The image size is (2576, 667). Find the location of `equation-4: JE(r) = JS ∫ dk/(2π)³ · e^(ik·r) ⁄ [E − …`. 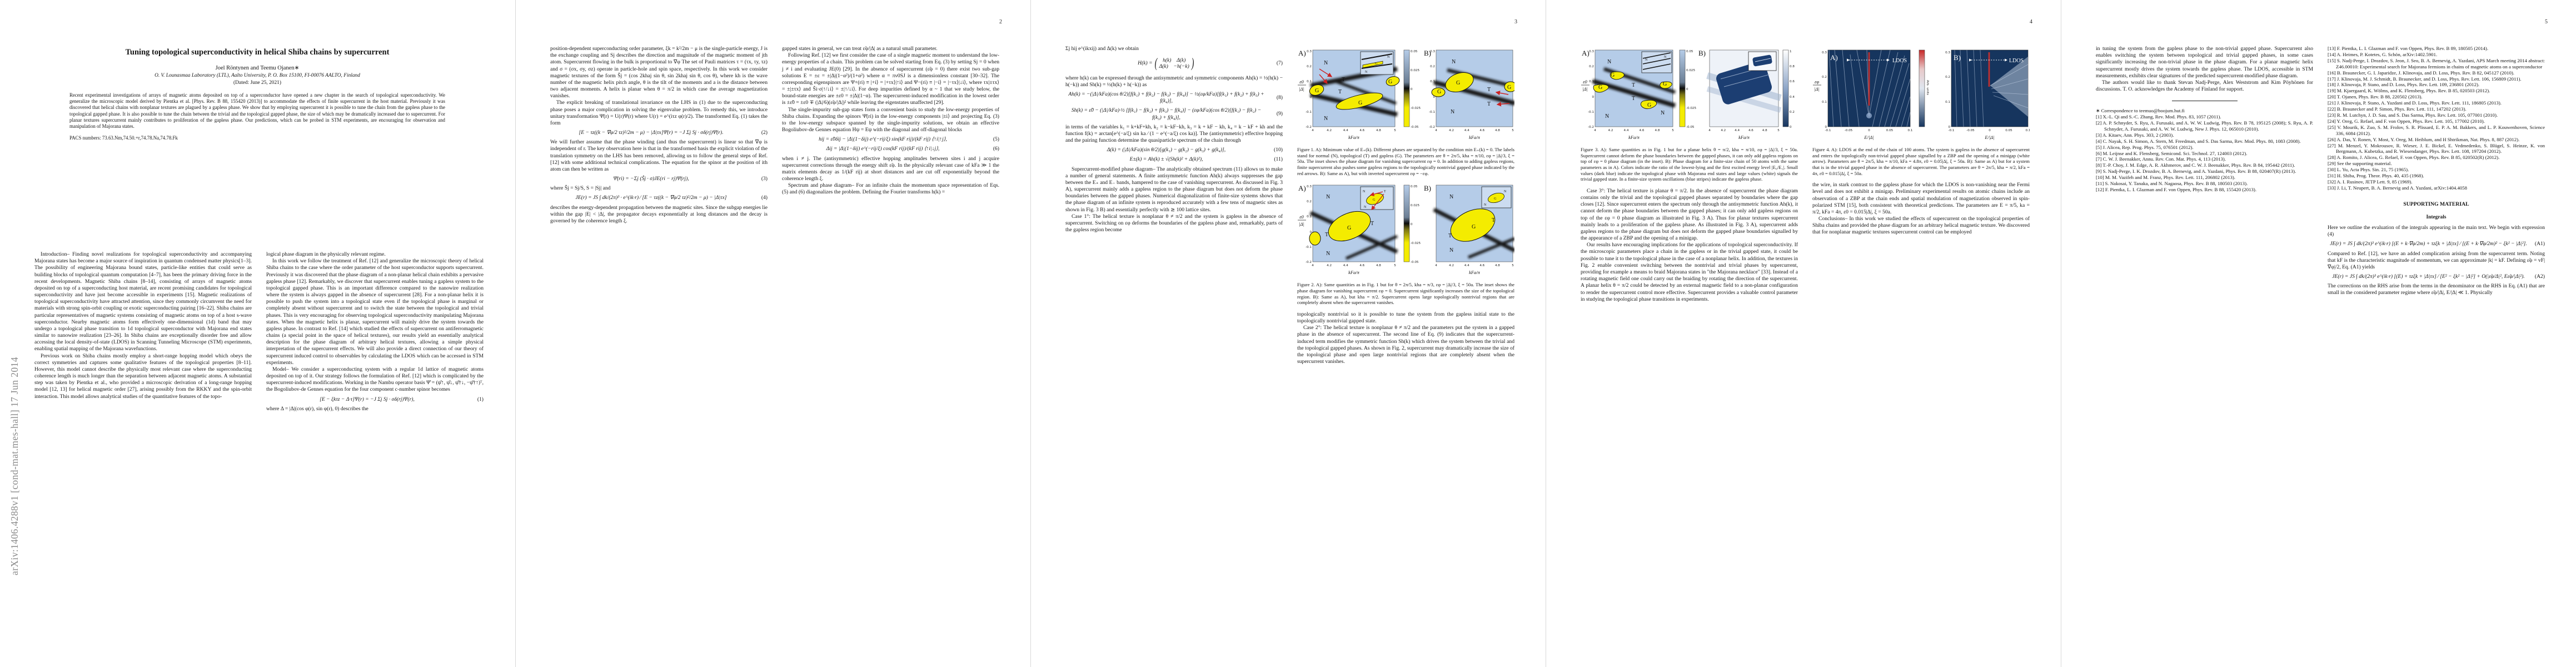

equation-4: JE(r) = JS ∫ dk/(2π)³ · e^(ik·r) ⁄ [E − … is located at coordinates (671, 198).